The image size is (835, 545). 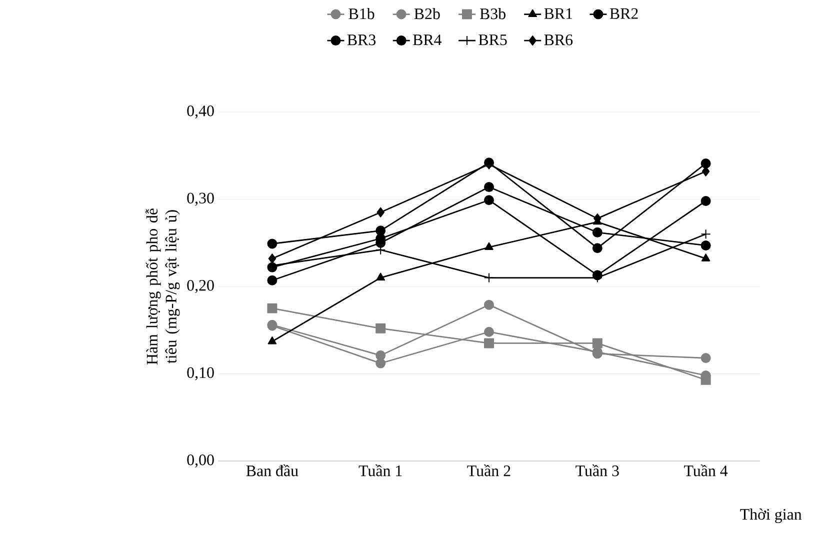 What do you see at coordinates (558, 13) in the screenshot?
I see `legend-label: BR1` at bounding box center [558, 13].